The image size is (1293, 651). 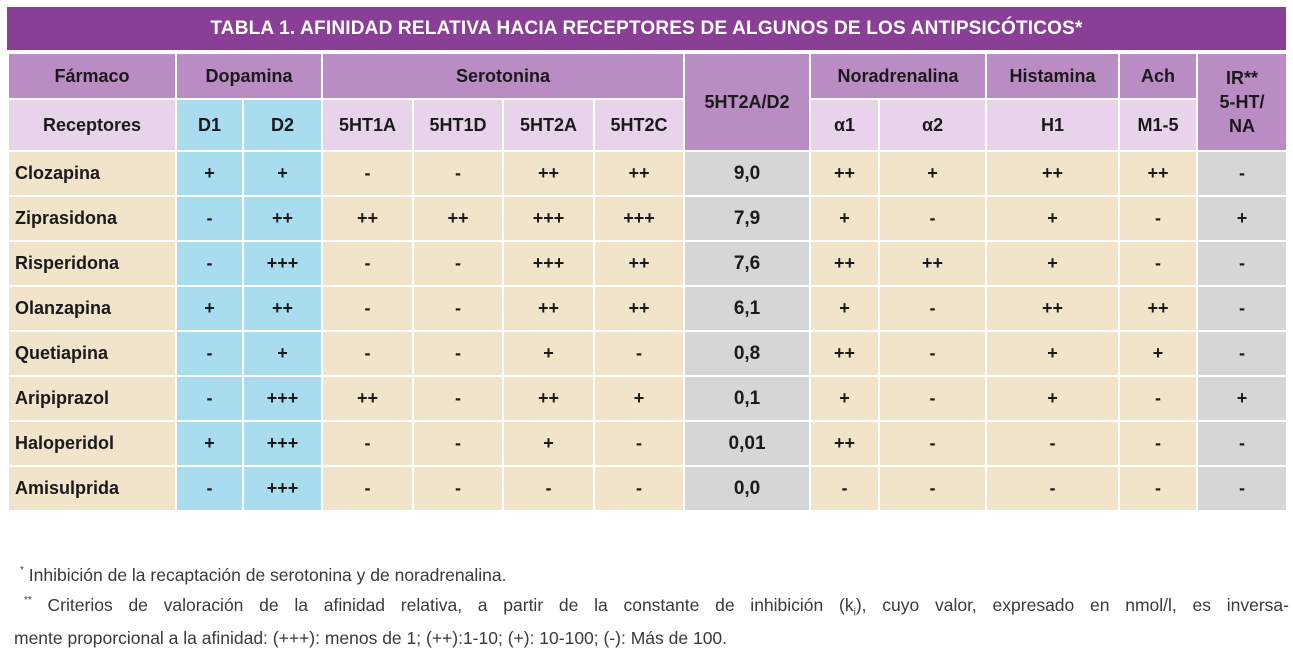 What do you see at coordinates (28, 600) in the screenshot?
I see `footnote-2-mark: **` at bounding box center [28, 600].